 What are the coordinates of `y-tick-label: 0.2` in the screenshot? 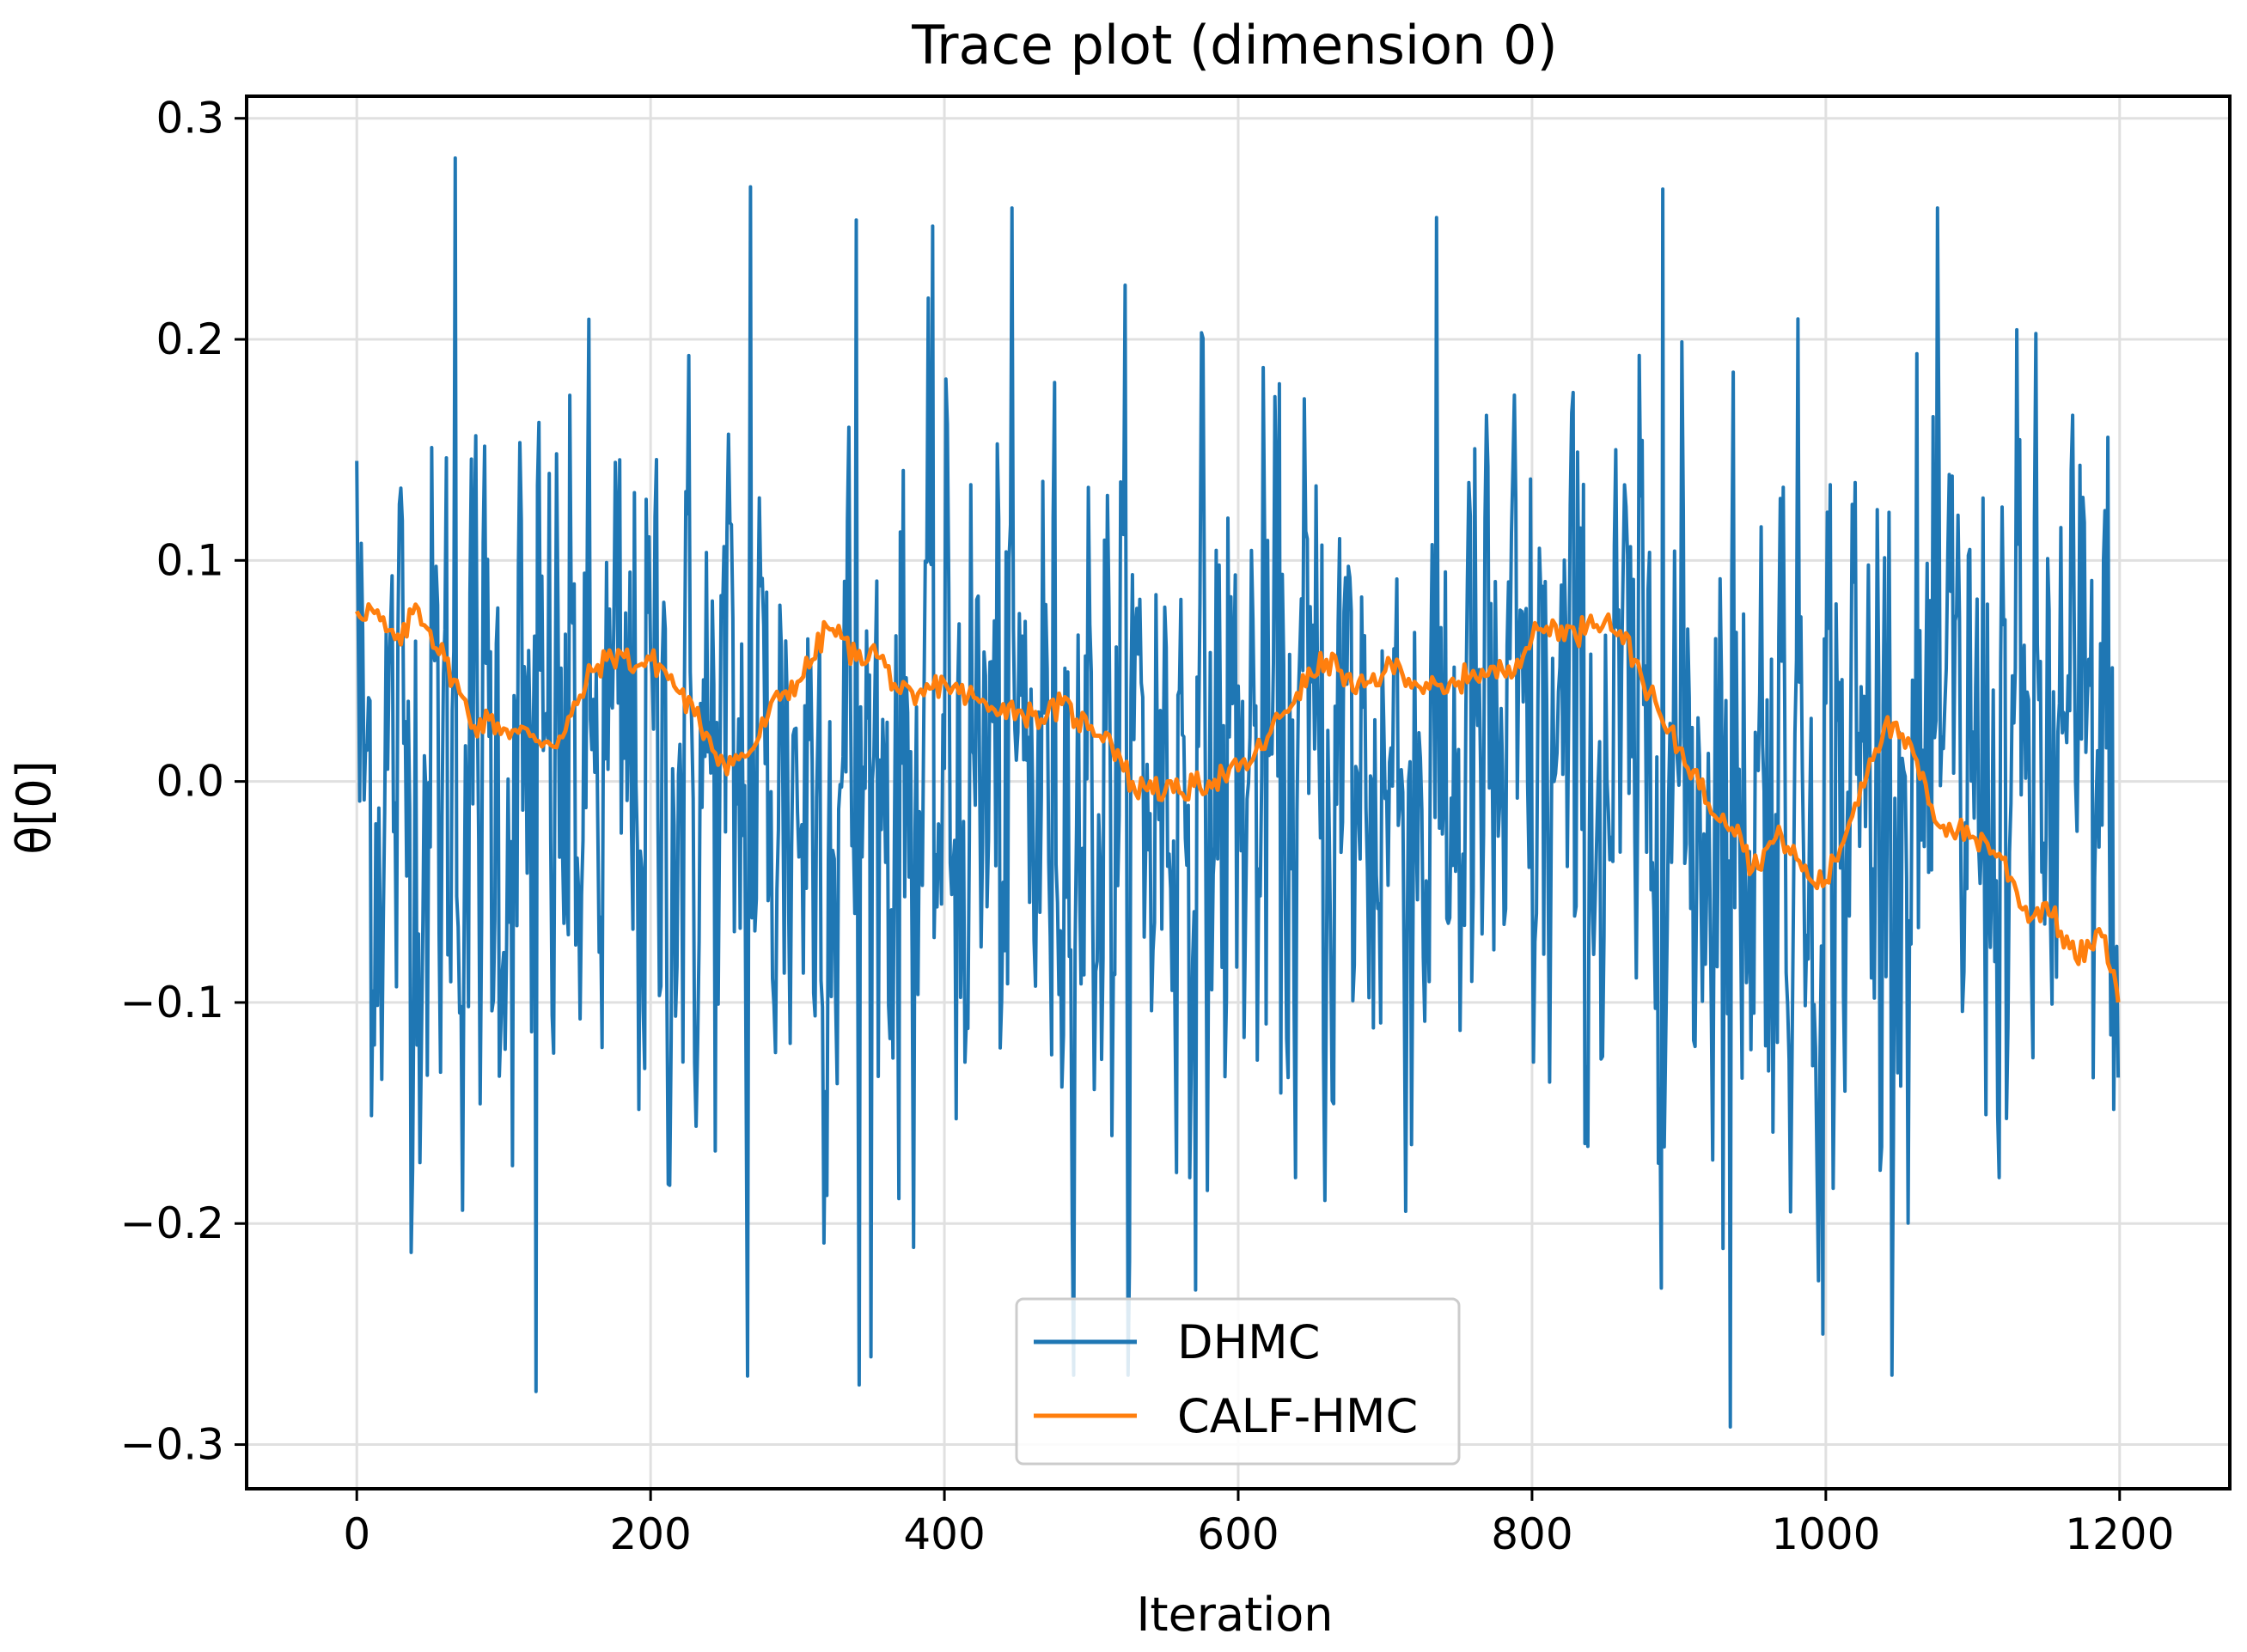 It's located at (190, 339).